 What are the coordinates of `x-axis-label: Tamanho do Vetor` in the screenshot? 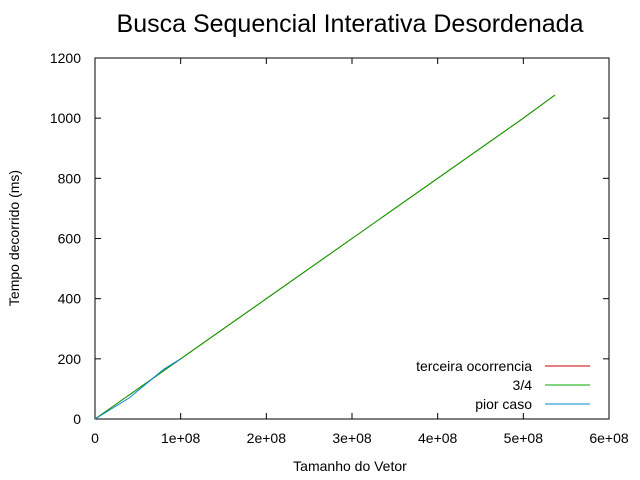 It's located at (350, 466).